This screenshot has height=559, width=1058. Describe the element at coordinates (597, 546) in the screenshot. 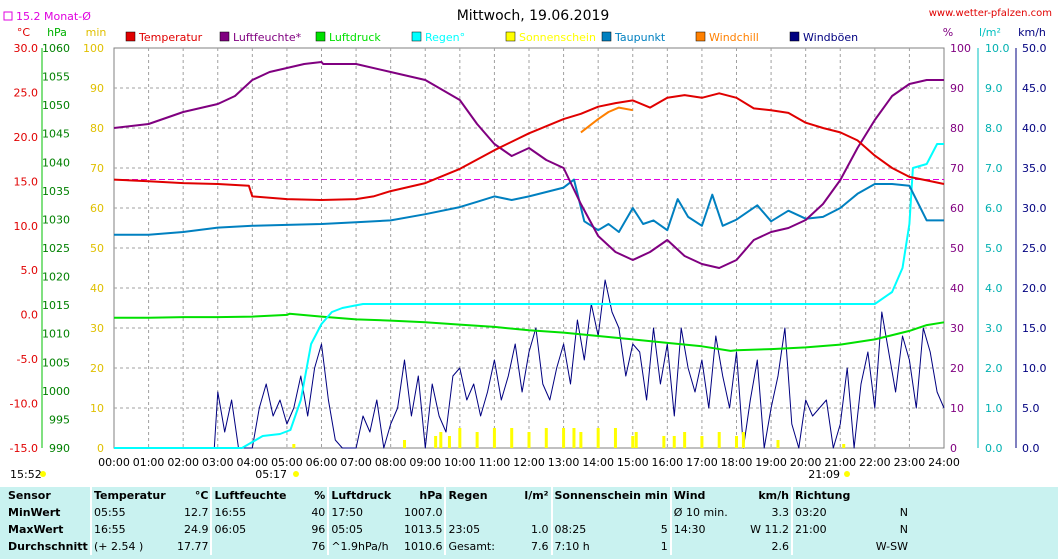

I see `stats-cell: 7:10 h` at that location.